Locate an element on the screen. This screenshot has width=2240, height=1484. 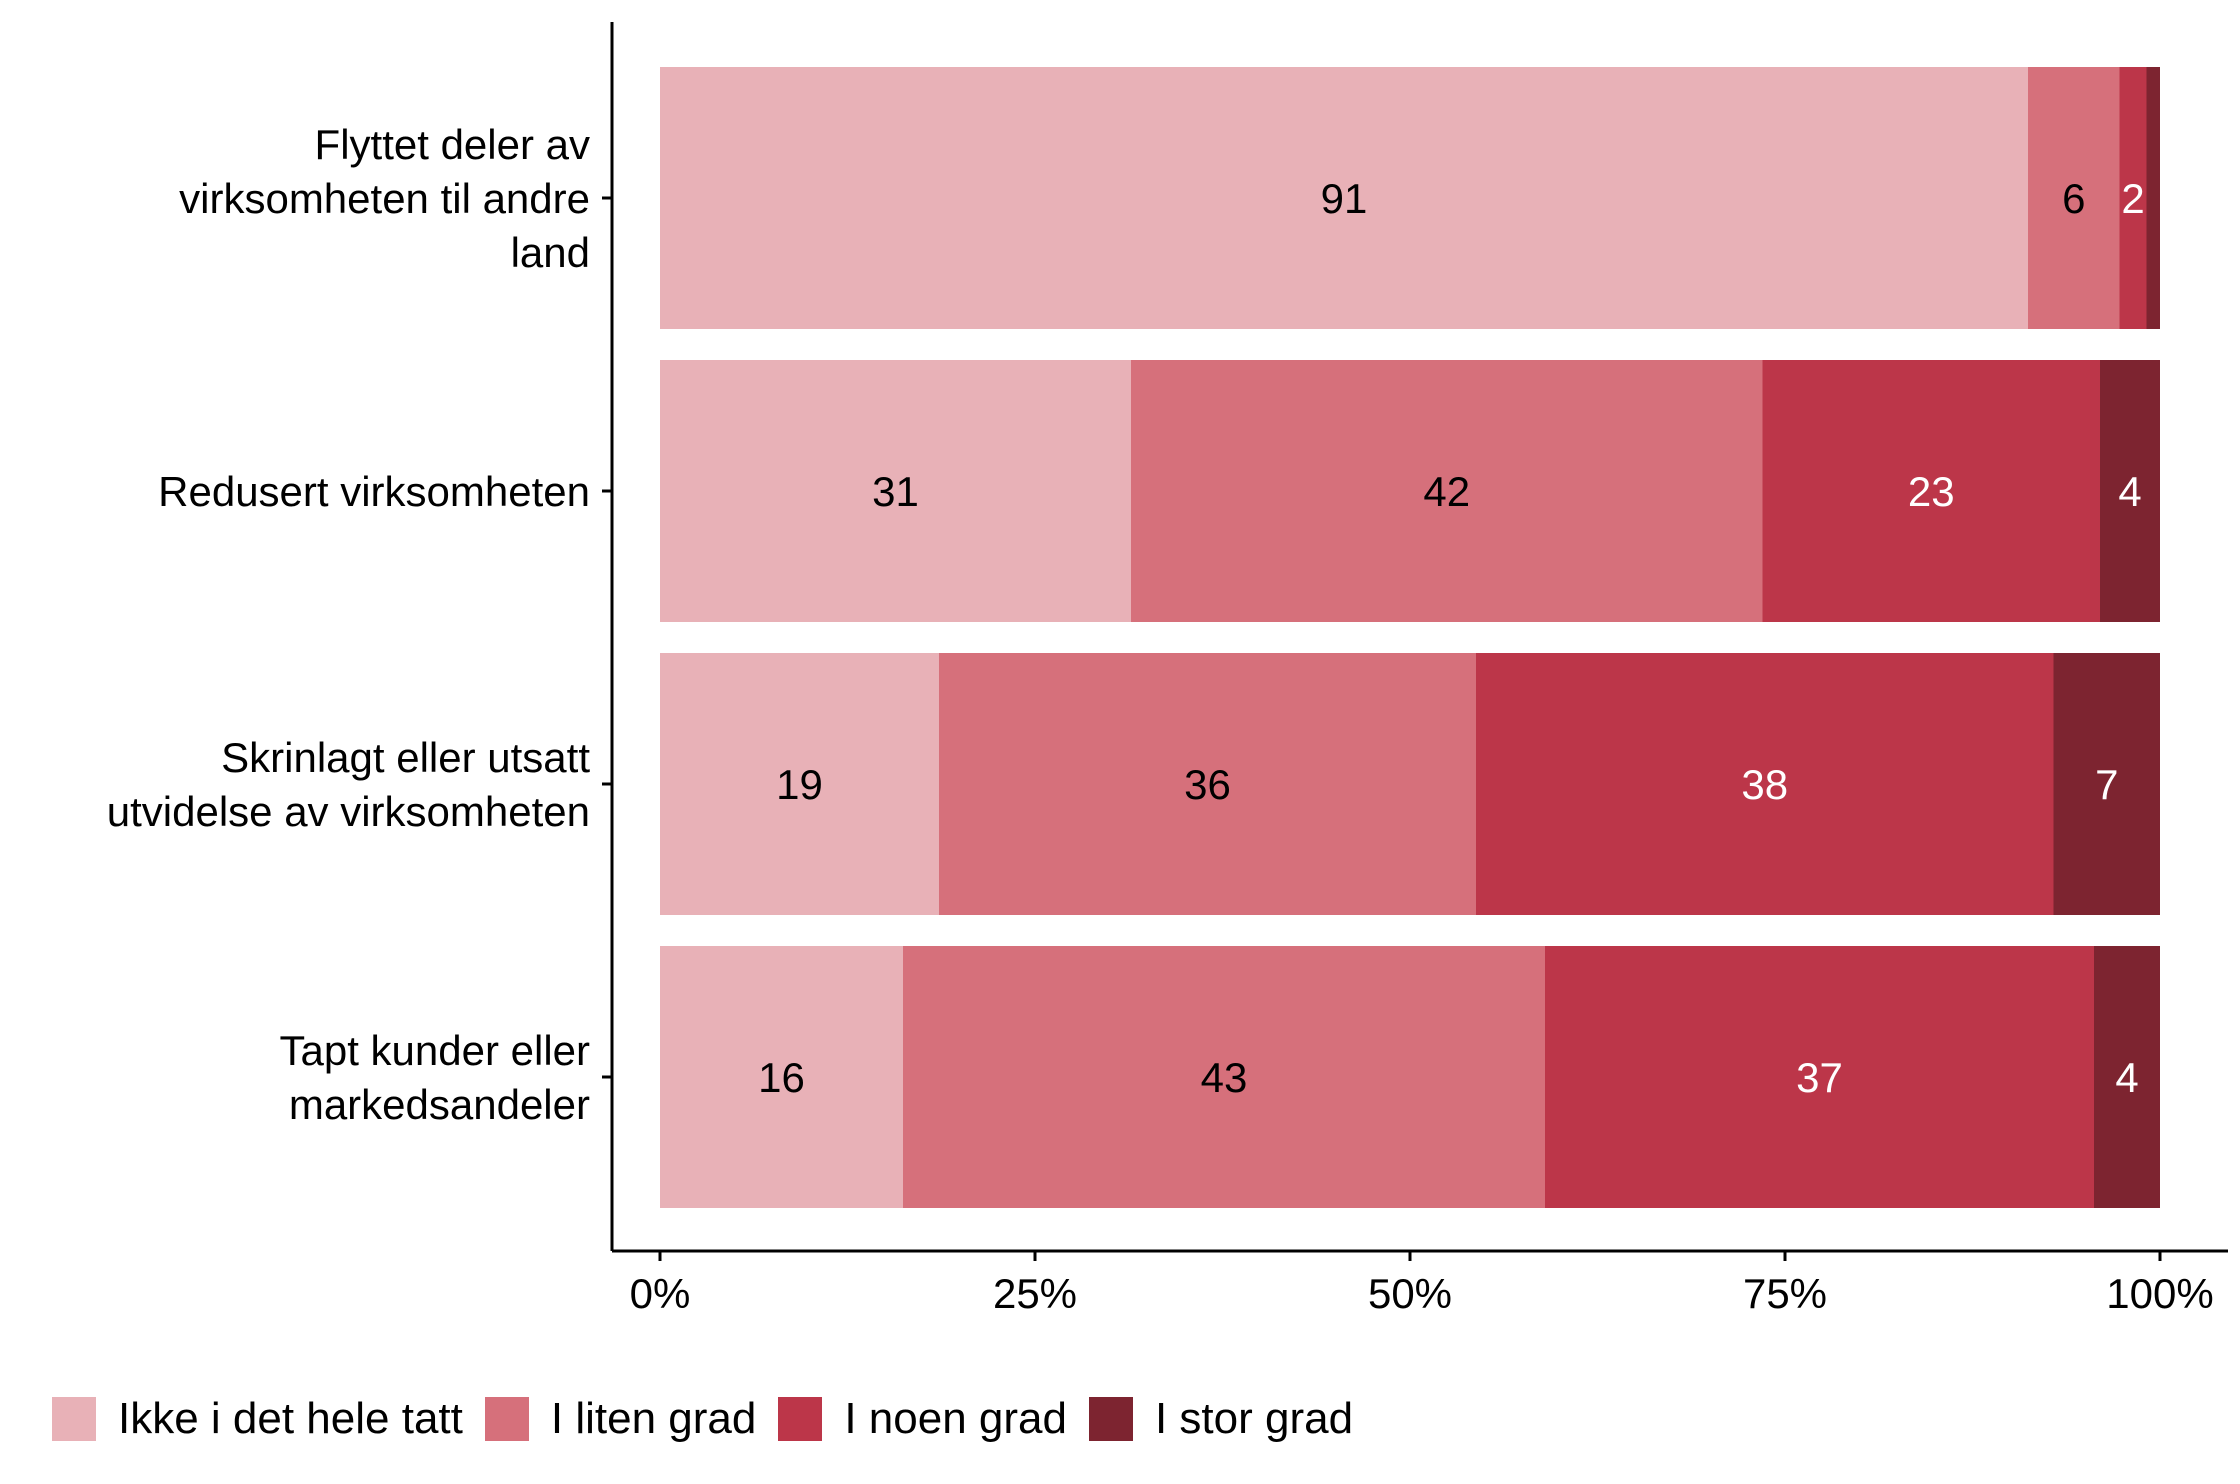
data-label: 42 is located at coordinates (1446, 491).